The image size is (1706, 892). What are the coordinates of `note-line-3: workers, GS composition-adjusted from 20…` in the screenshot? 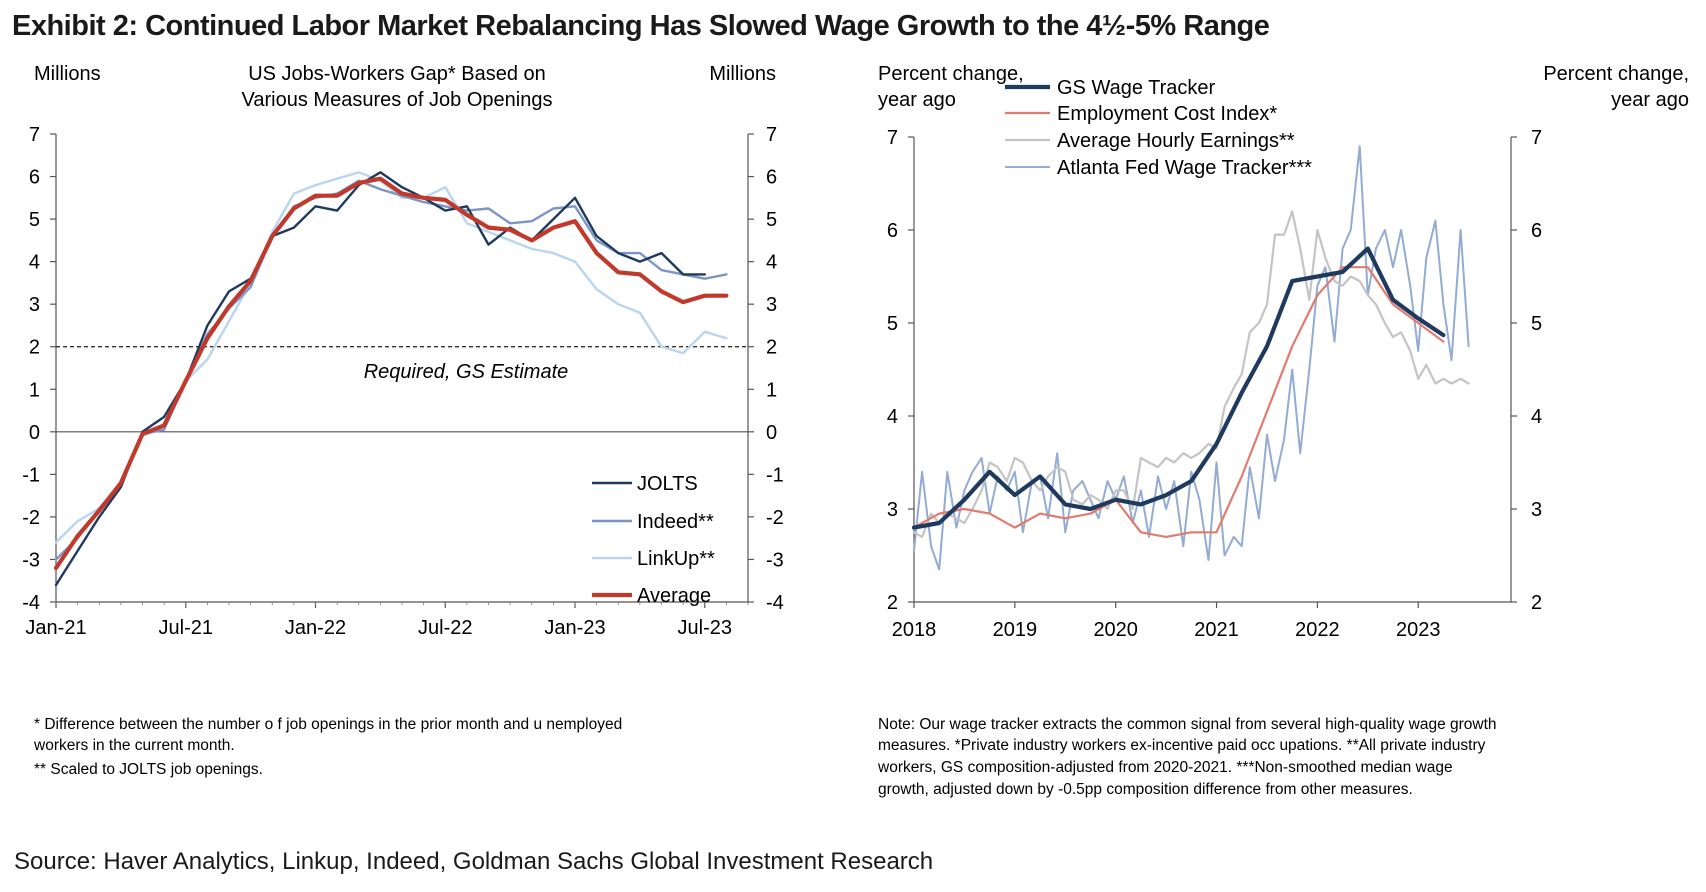 It's located at (1165, 767).